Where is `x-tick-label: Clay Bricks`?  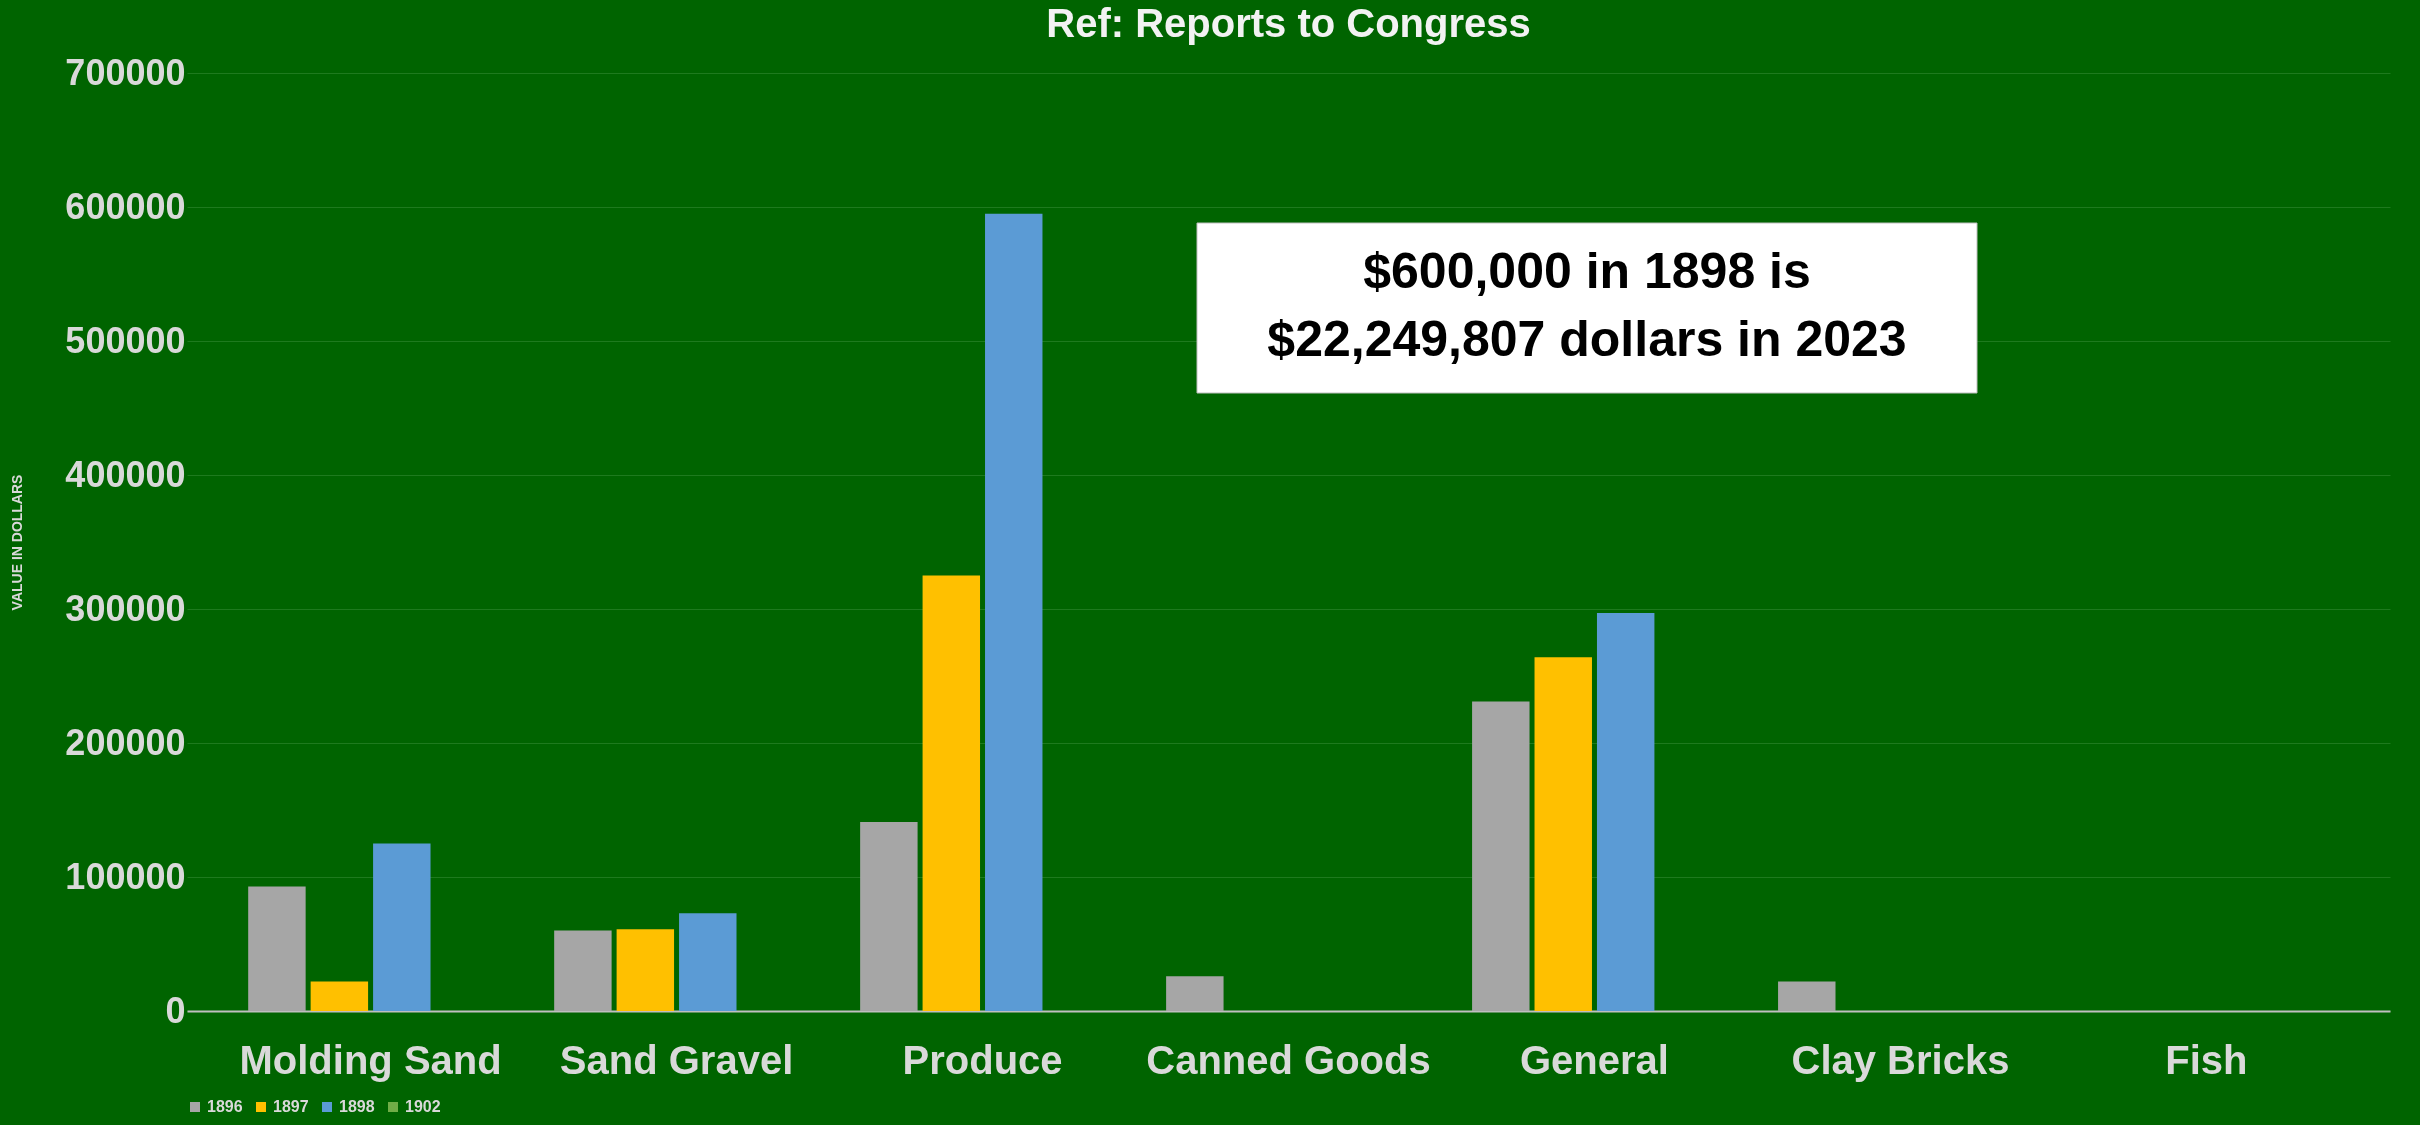
x-tick-label: Clay Bricks is located at coordinates (1900, 1059).